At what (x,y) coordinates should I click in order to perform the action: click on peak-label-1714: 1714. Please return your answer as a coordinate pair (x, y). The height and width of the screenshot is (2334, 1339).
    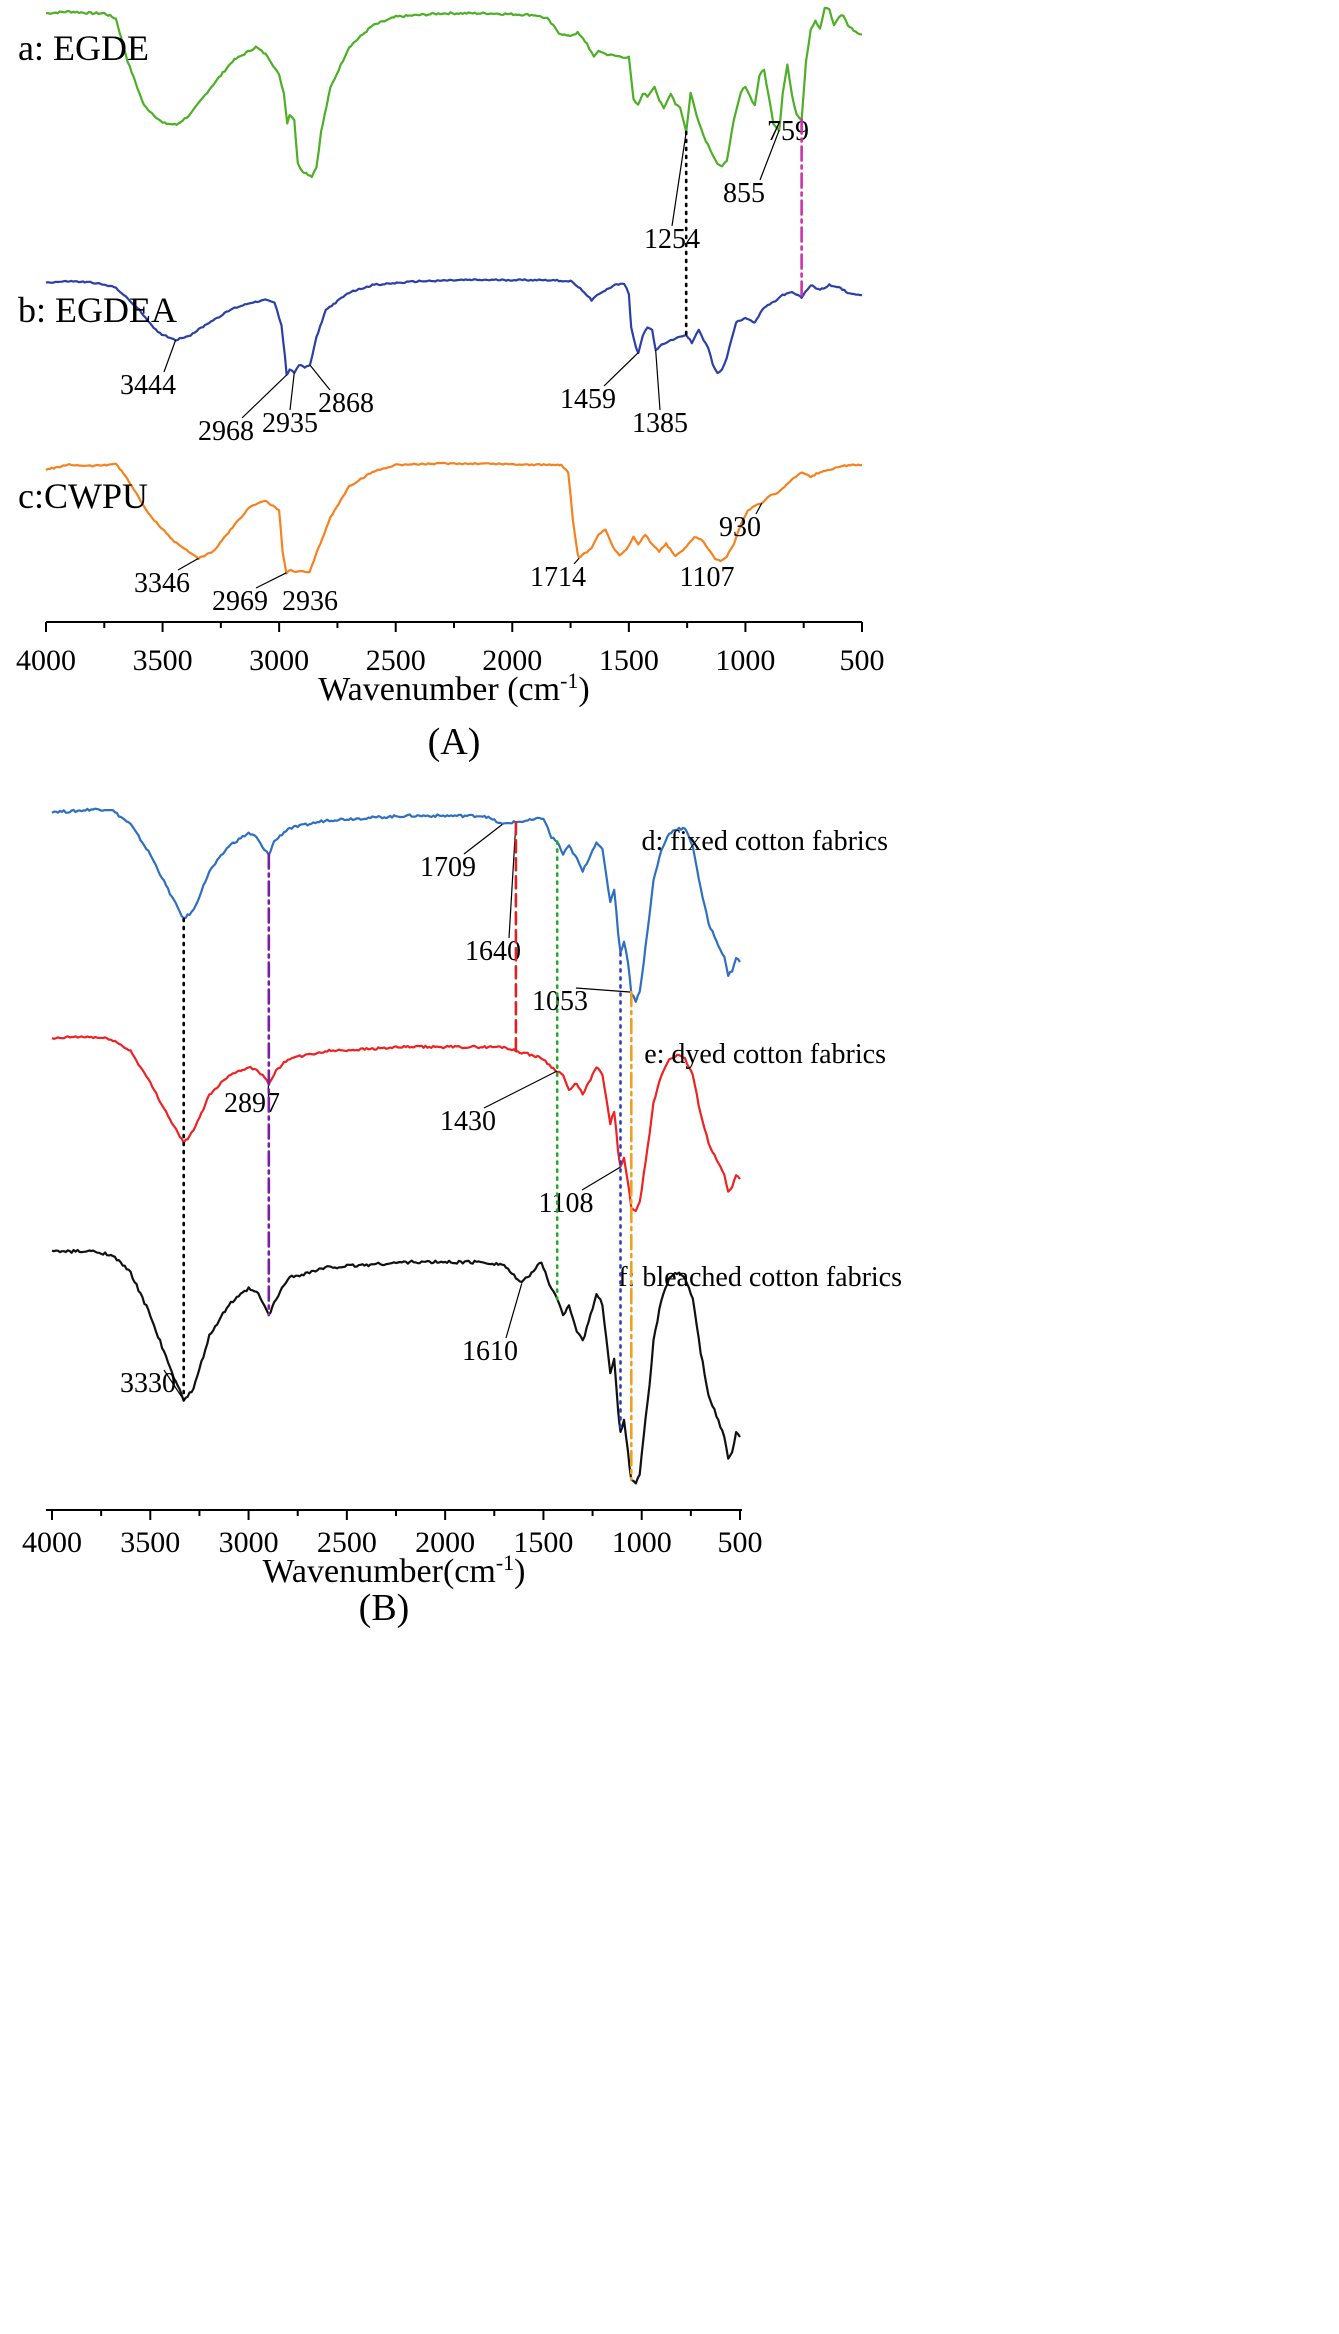
    Looking at the image, I should click on (558, 577).